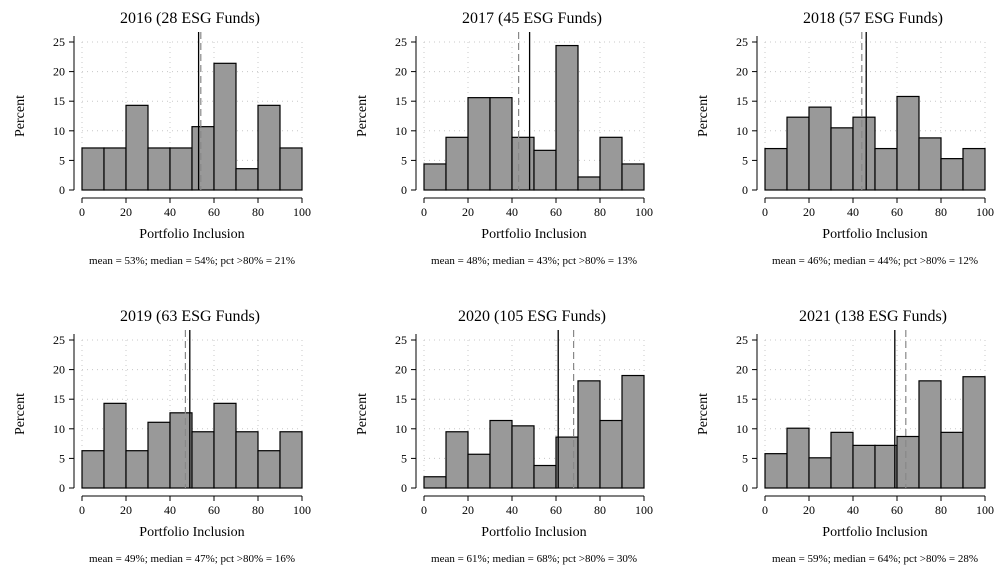 The width and height of the screenshot is (995, 571). What do you see at coordinates (192, 559) in the screenshot?
I see `summary-stats: mean = 49%; median = 47%; pct >80% = 16%` at bounding box center [192, 559].